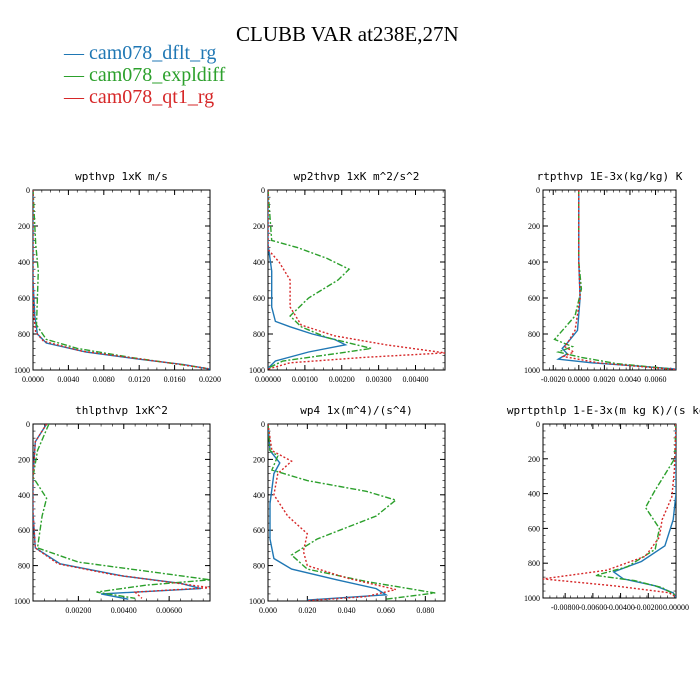 The height and width of the screenshot is (700, 700). What do you see at coordinates (121, 176) in the screenshot?
I see `panel-title: wpthvp 1xK m/s` at bounding box center [121, 176].